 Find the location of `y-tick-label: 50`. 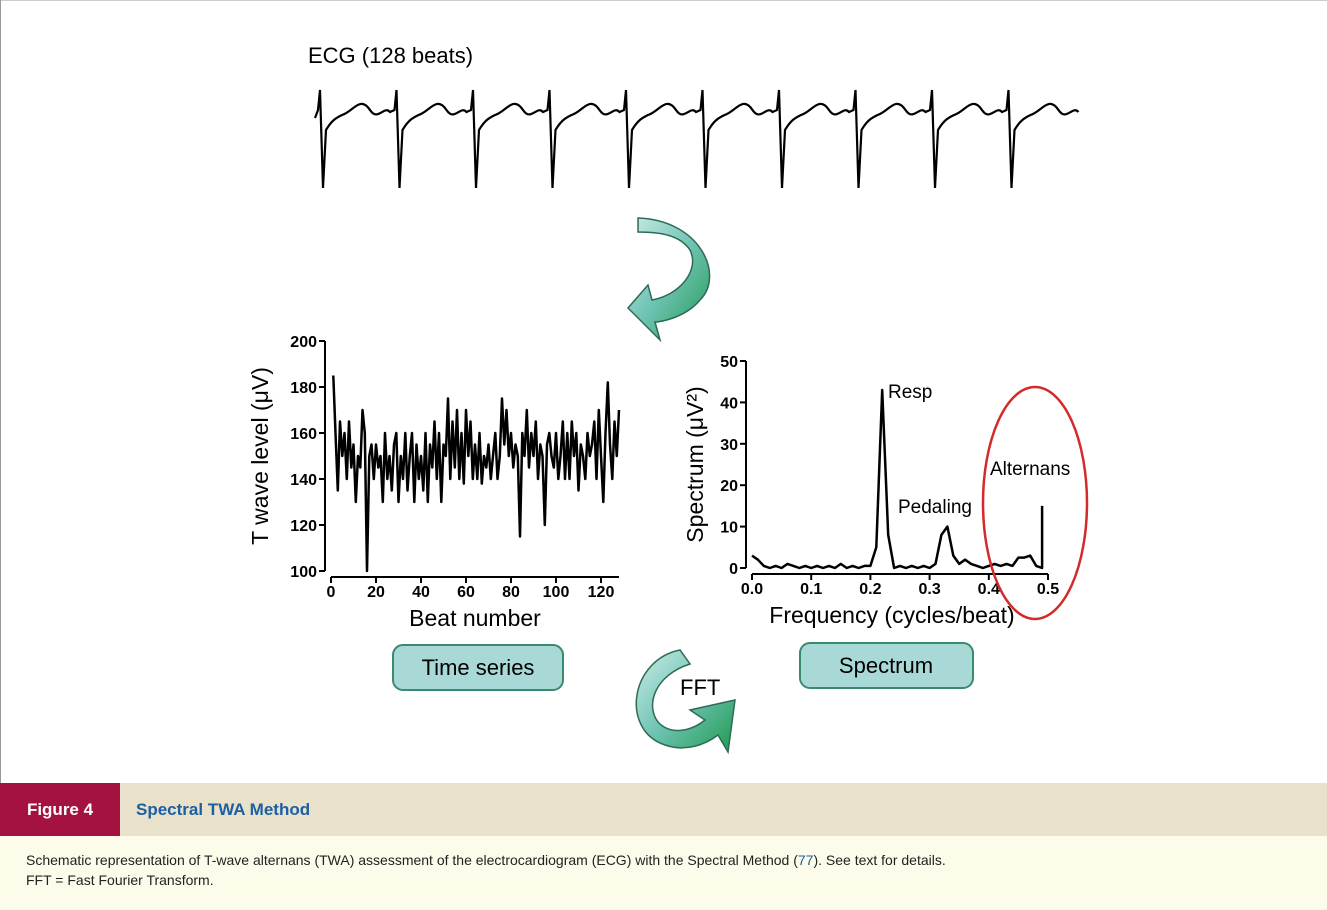

y-tick-label: 50 is located at coordinates (729, 362).